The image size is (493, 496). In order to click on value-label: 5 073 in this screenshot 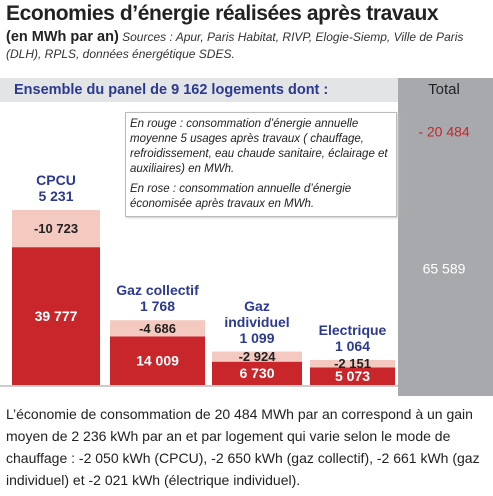, I will do `click(352, 376)`.